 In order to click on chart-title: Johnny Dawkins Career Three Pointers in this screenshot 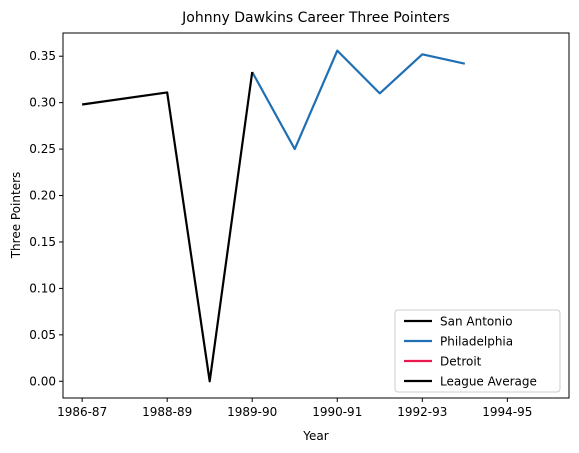, I will do `click(315, 18)`.